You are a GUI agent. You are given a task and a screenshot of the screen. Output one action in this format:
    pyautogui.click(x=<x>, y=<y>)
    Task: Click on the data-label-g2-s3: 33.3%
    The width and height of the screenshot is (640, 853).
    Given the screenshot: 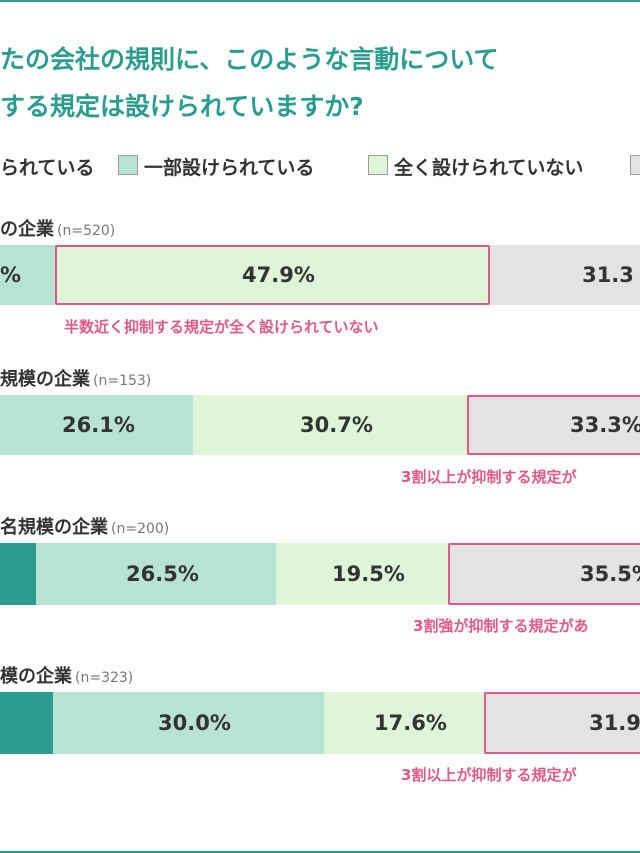 What is the action you would take?
    pyautogui.click(x=605, y=425)
    